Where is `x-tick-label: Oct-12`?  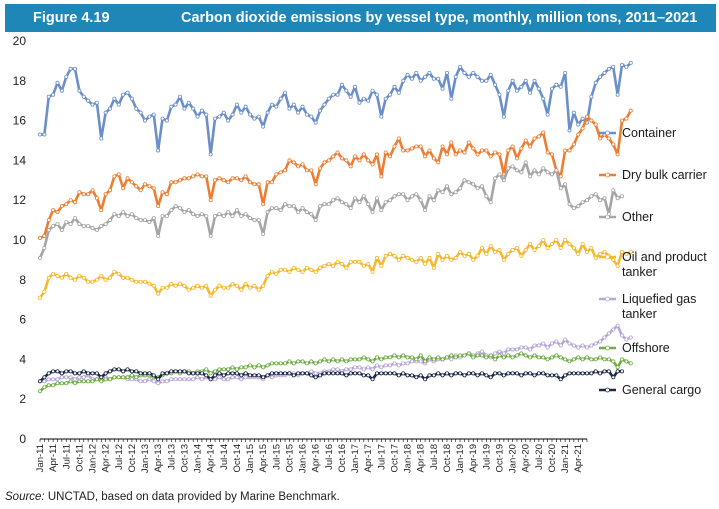
x-tick-label: Oct-12 is located at coordinates (132, 458).